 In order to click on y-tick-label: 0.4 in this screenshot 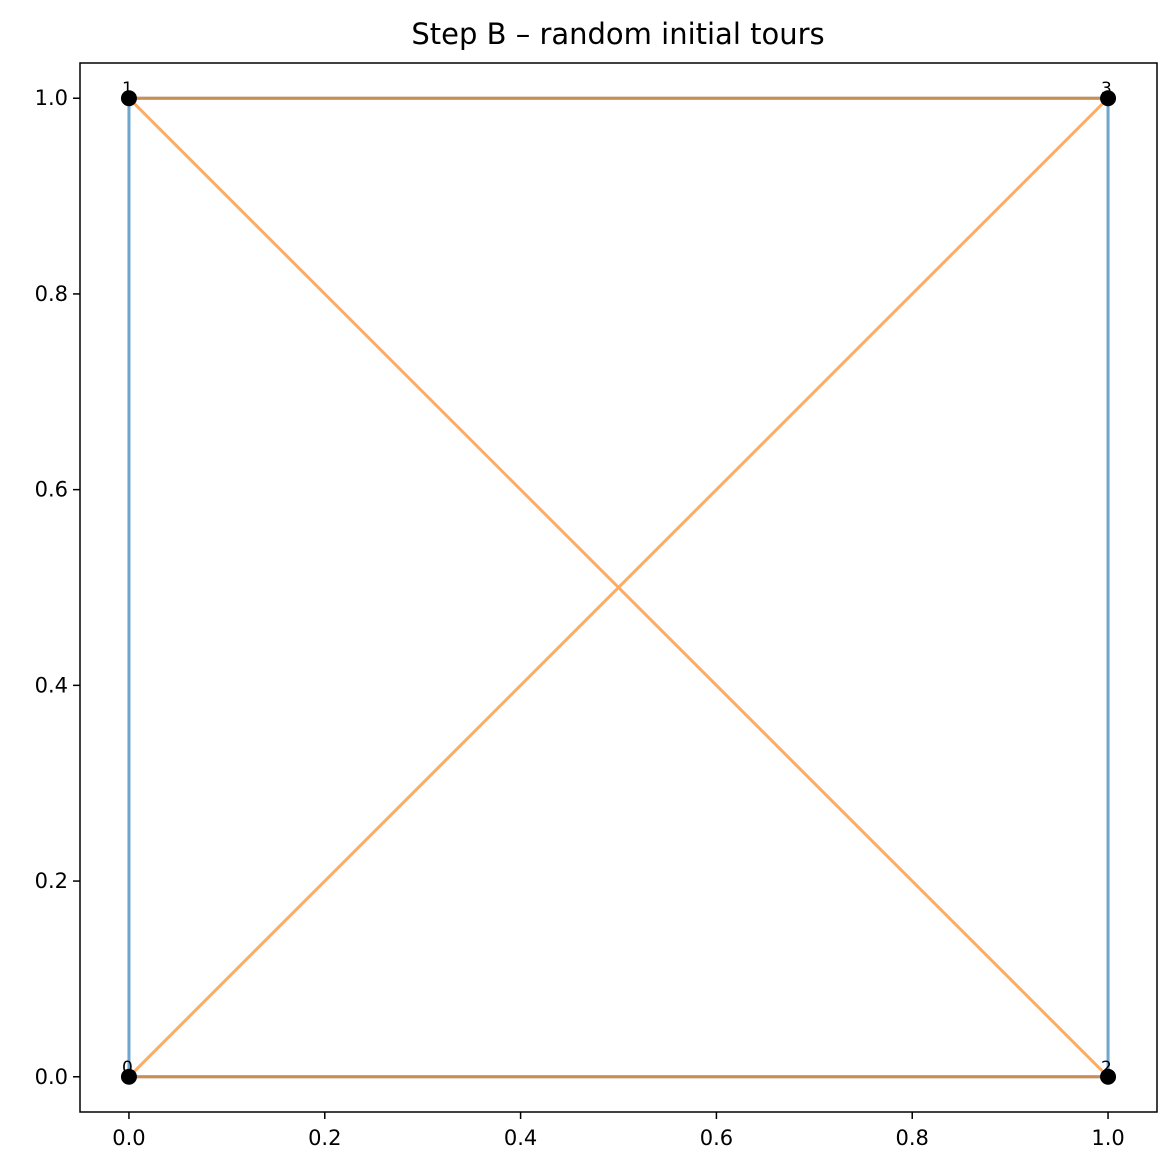, I will do `click(51, 685)`.